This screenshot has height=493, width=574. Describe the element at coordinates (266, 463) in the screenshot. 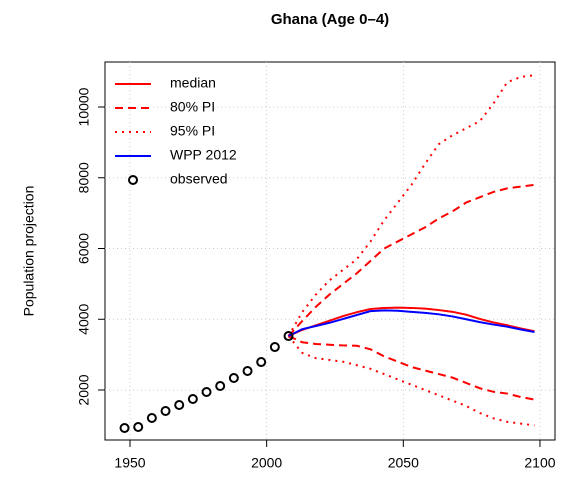

I see `x-tick-label: 2000` at that location.